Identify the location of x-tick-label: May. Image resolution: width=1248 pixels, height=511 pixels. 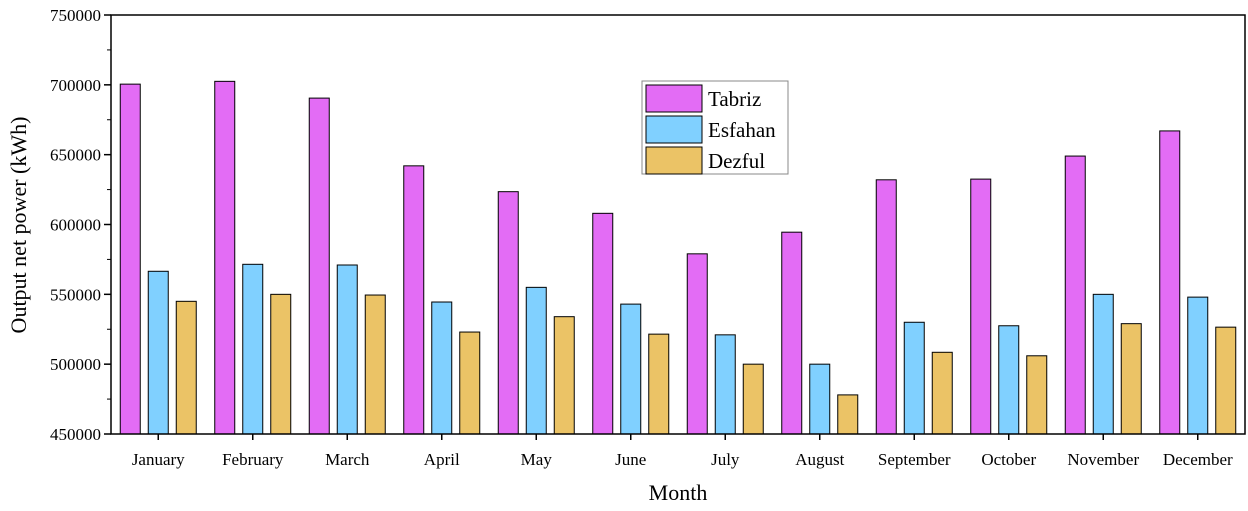
(537, 459).